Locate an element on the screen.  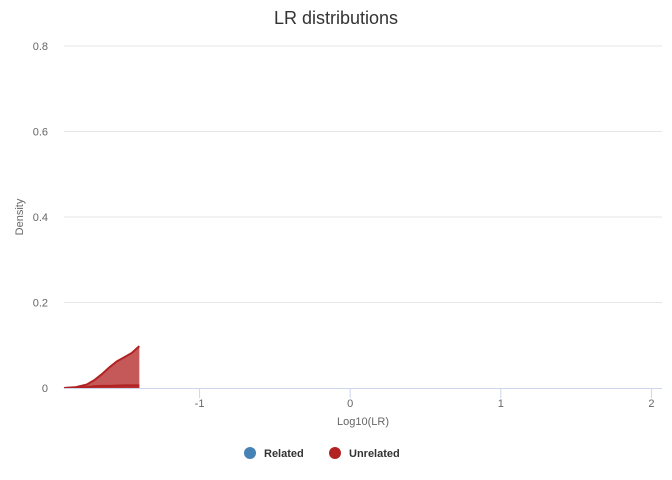
y-tick-label: 0.6 is located at coordinates (40, 133).